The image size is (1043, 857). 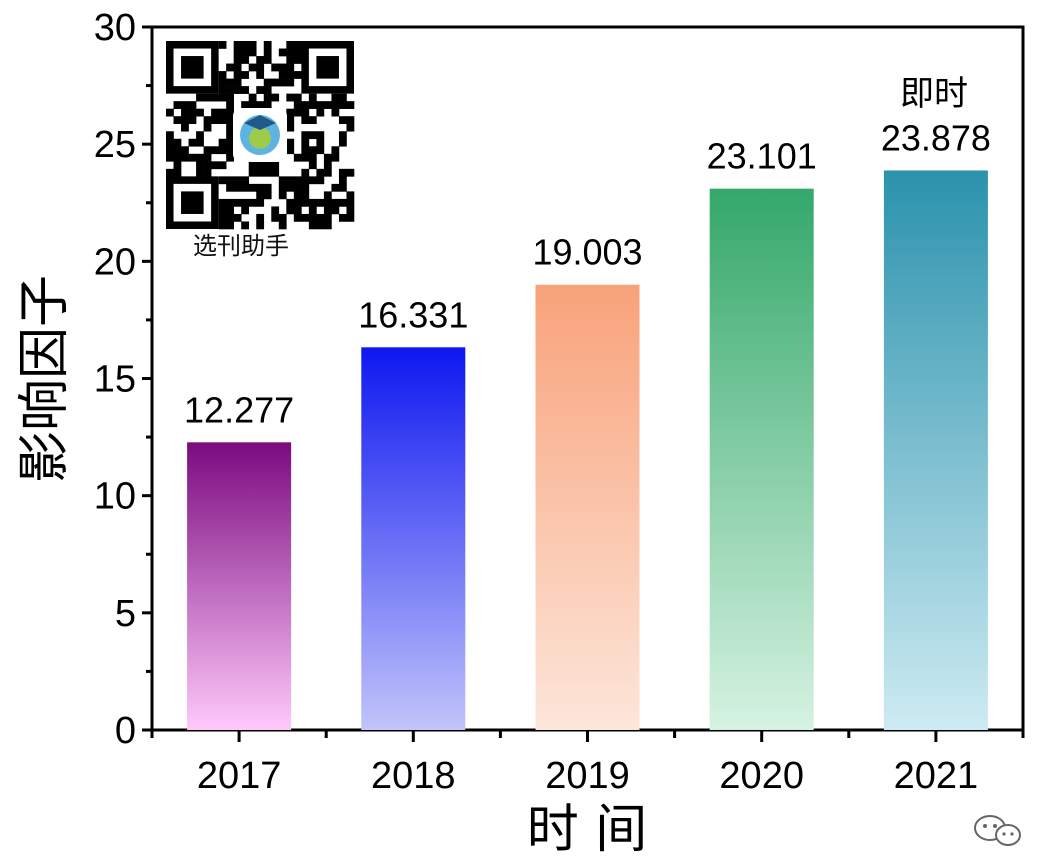 What do you see at coordinates (936, 776) in the screenshot?
I see `x-tick-label: 2021` at bounding box center [936, 776].